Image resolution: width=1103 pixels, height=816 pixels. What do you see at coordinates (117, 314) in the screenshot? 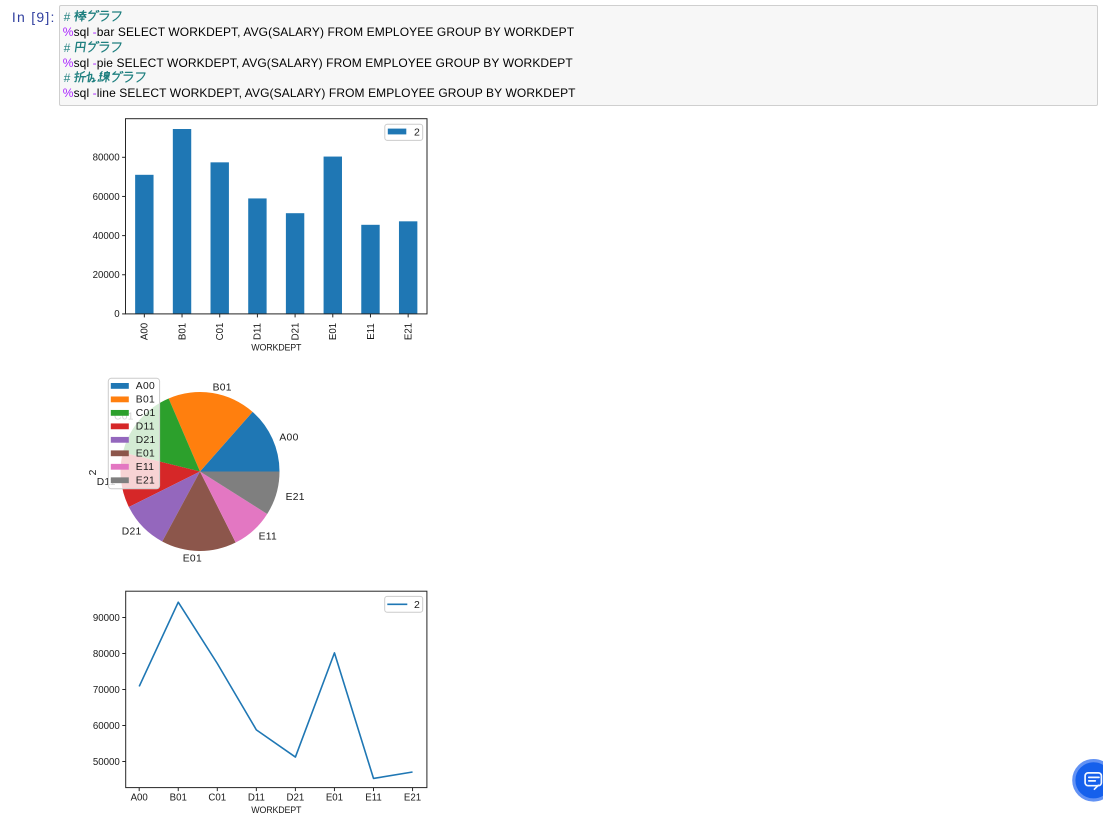
I see `svg-text: 0` at bounding box center [117, 314].